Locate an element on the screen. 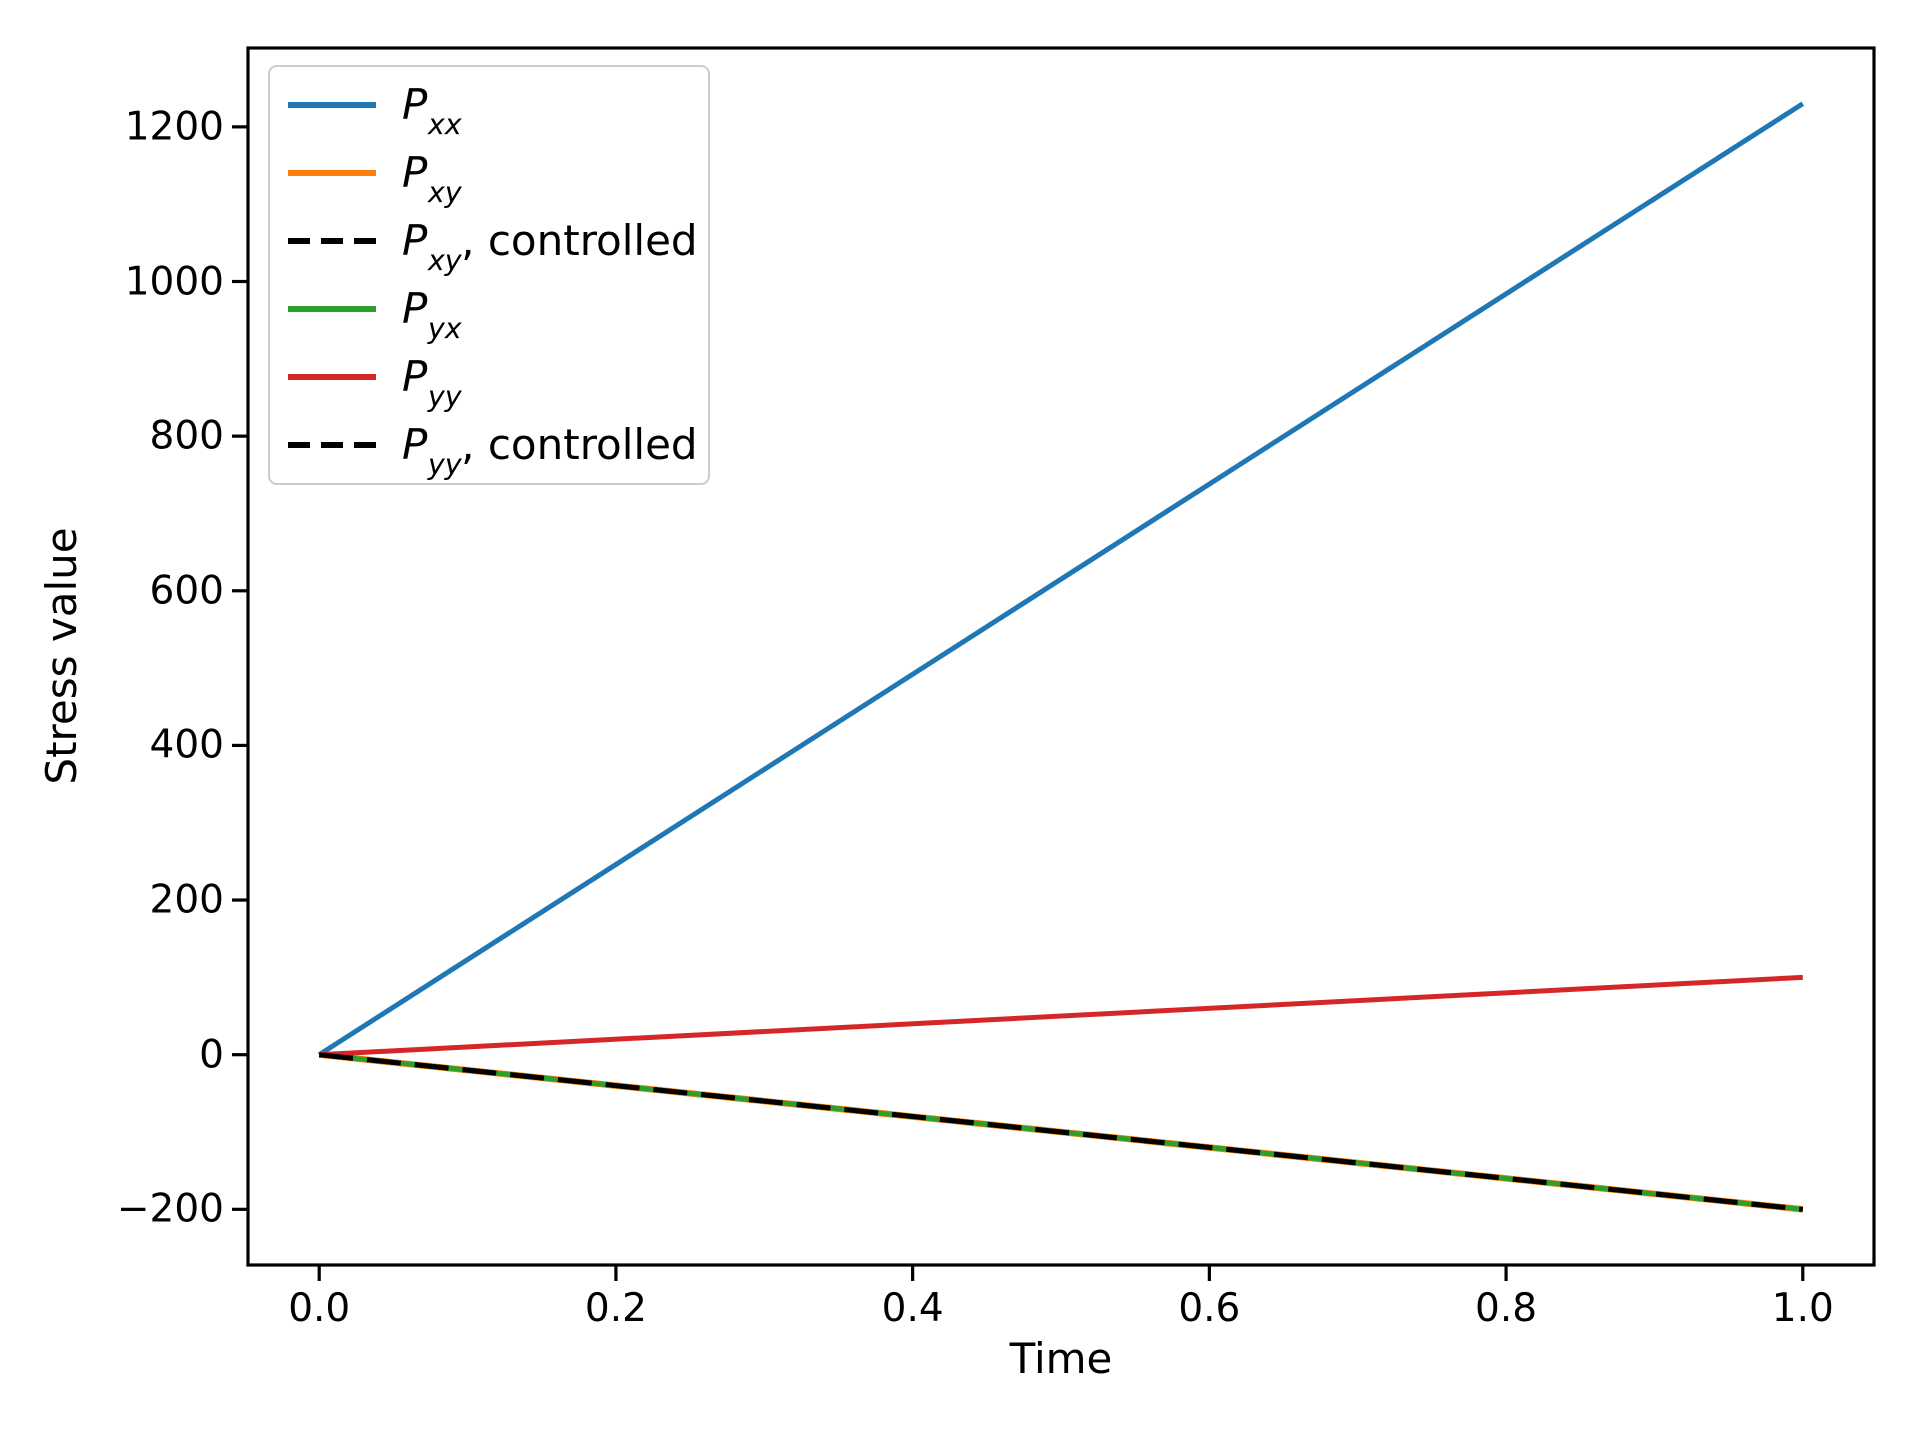 The image size is (1920, 1440). y-tick-label: 0 is located at coordinates (211, 1055).